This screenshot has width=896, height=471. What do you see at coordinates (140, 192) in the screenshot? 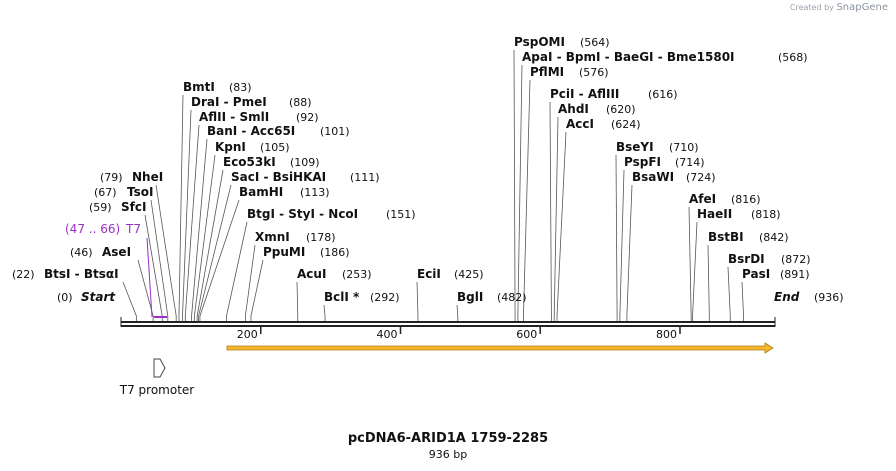
I see `enzyme-label-tsoi: TsoI` at bounding box center [140, 192].